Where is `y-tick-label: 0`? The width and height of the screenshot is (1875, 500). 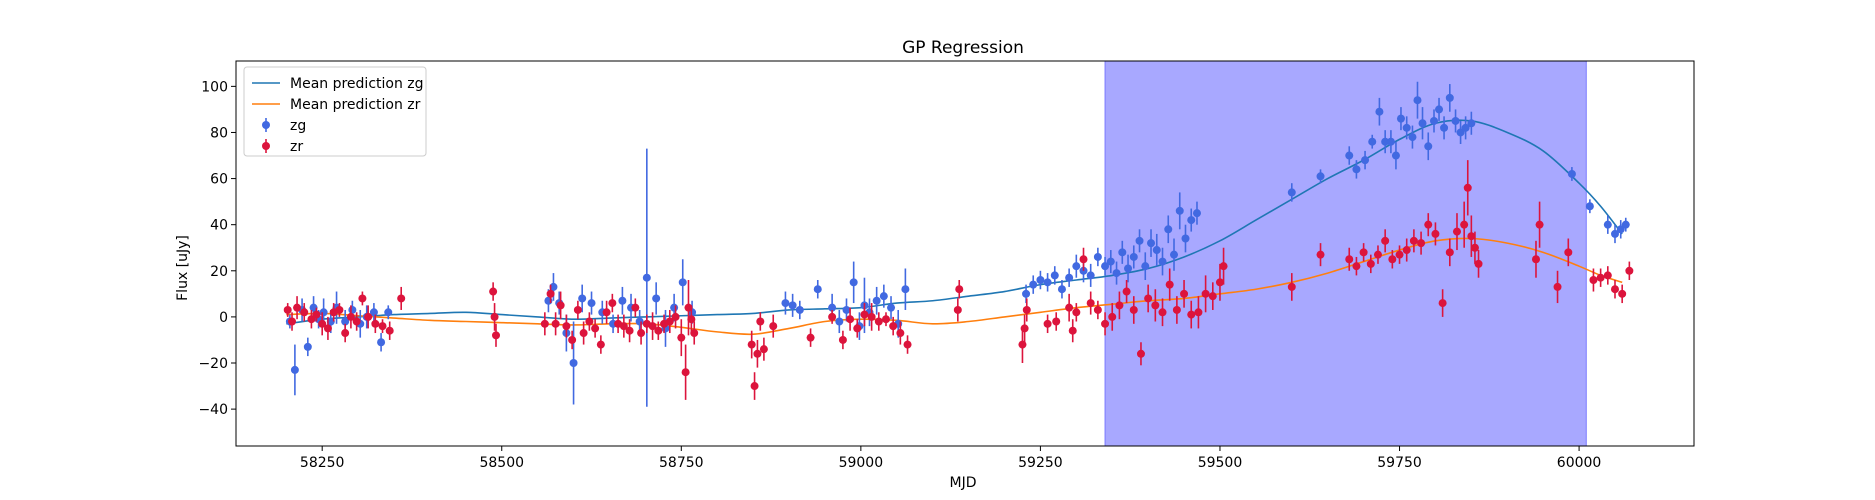 y-tick-label: 0 is located at coordinates (223, 318).